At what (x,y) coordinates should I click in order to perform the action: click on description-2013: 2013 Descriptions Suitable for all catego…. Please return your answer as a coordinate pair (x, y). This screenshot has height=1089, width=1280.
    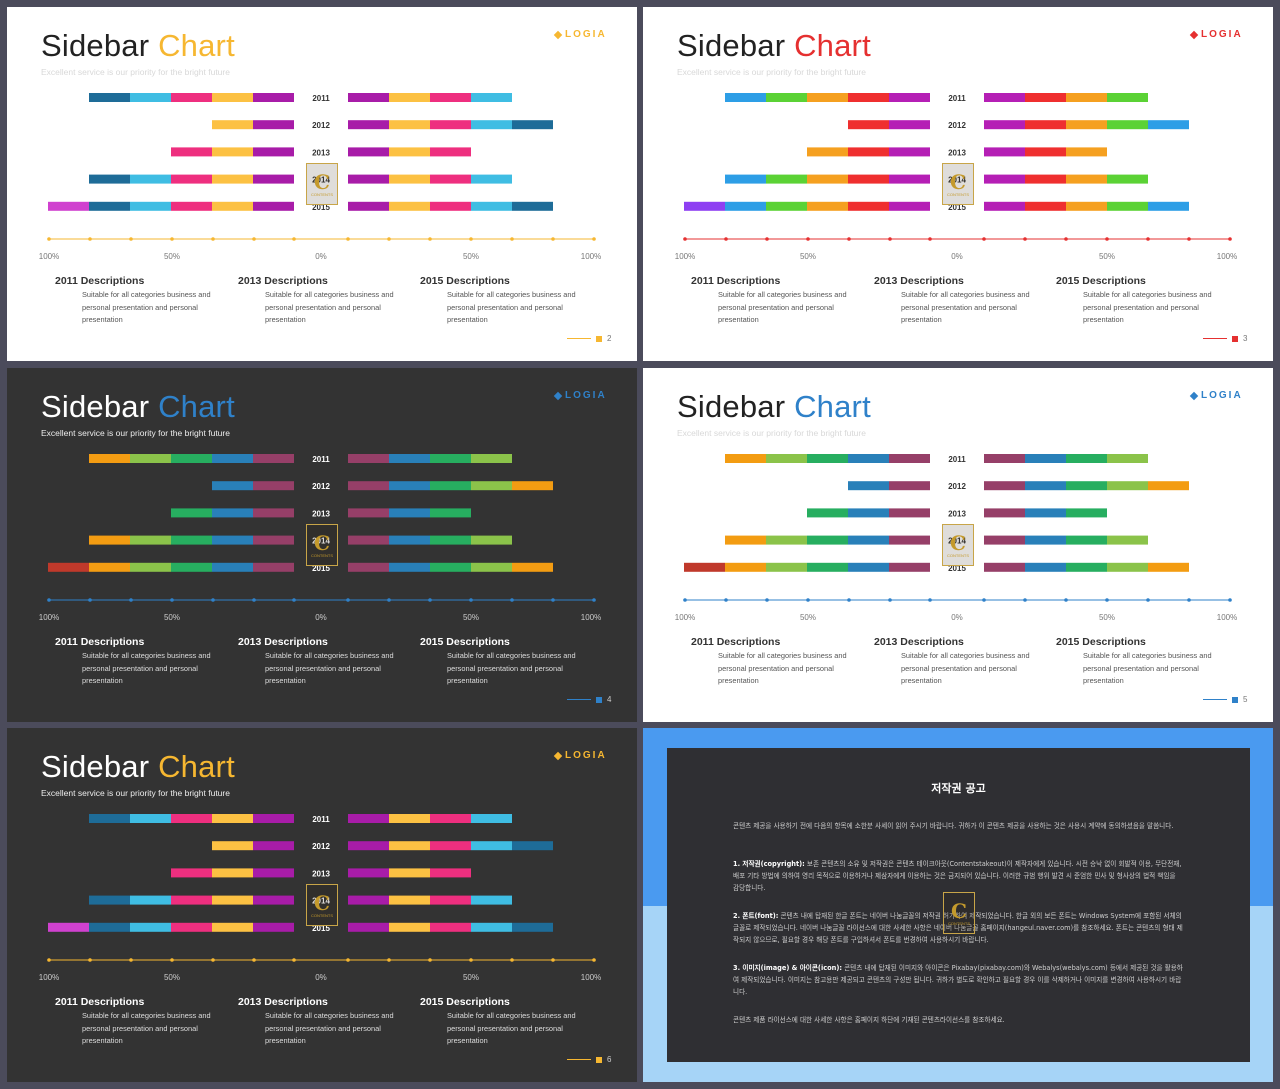
    Looking at the image, I should click on (328, 1022).